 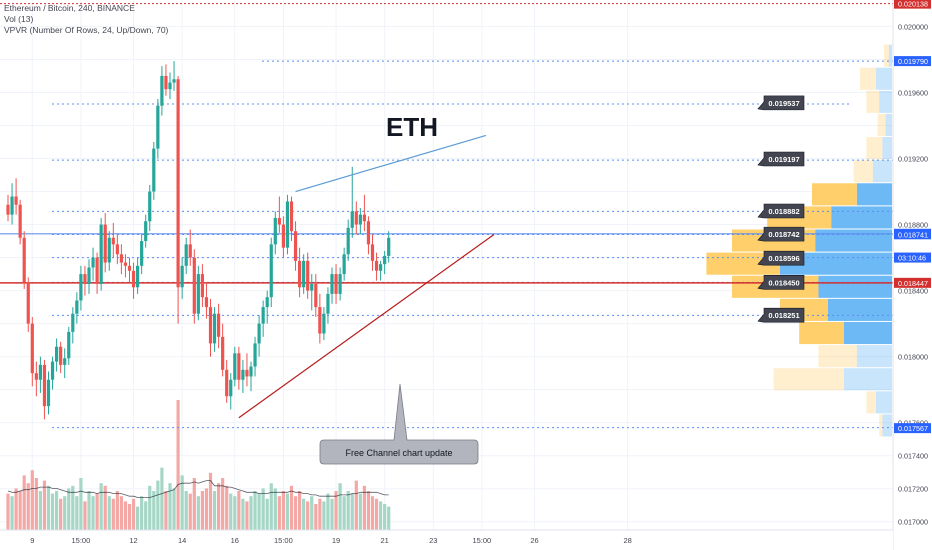 I want to click on price-marker-text: 03:10:46, so click(x=912, y=258).